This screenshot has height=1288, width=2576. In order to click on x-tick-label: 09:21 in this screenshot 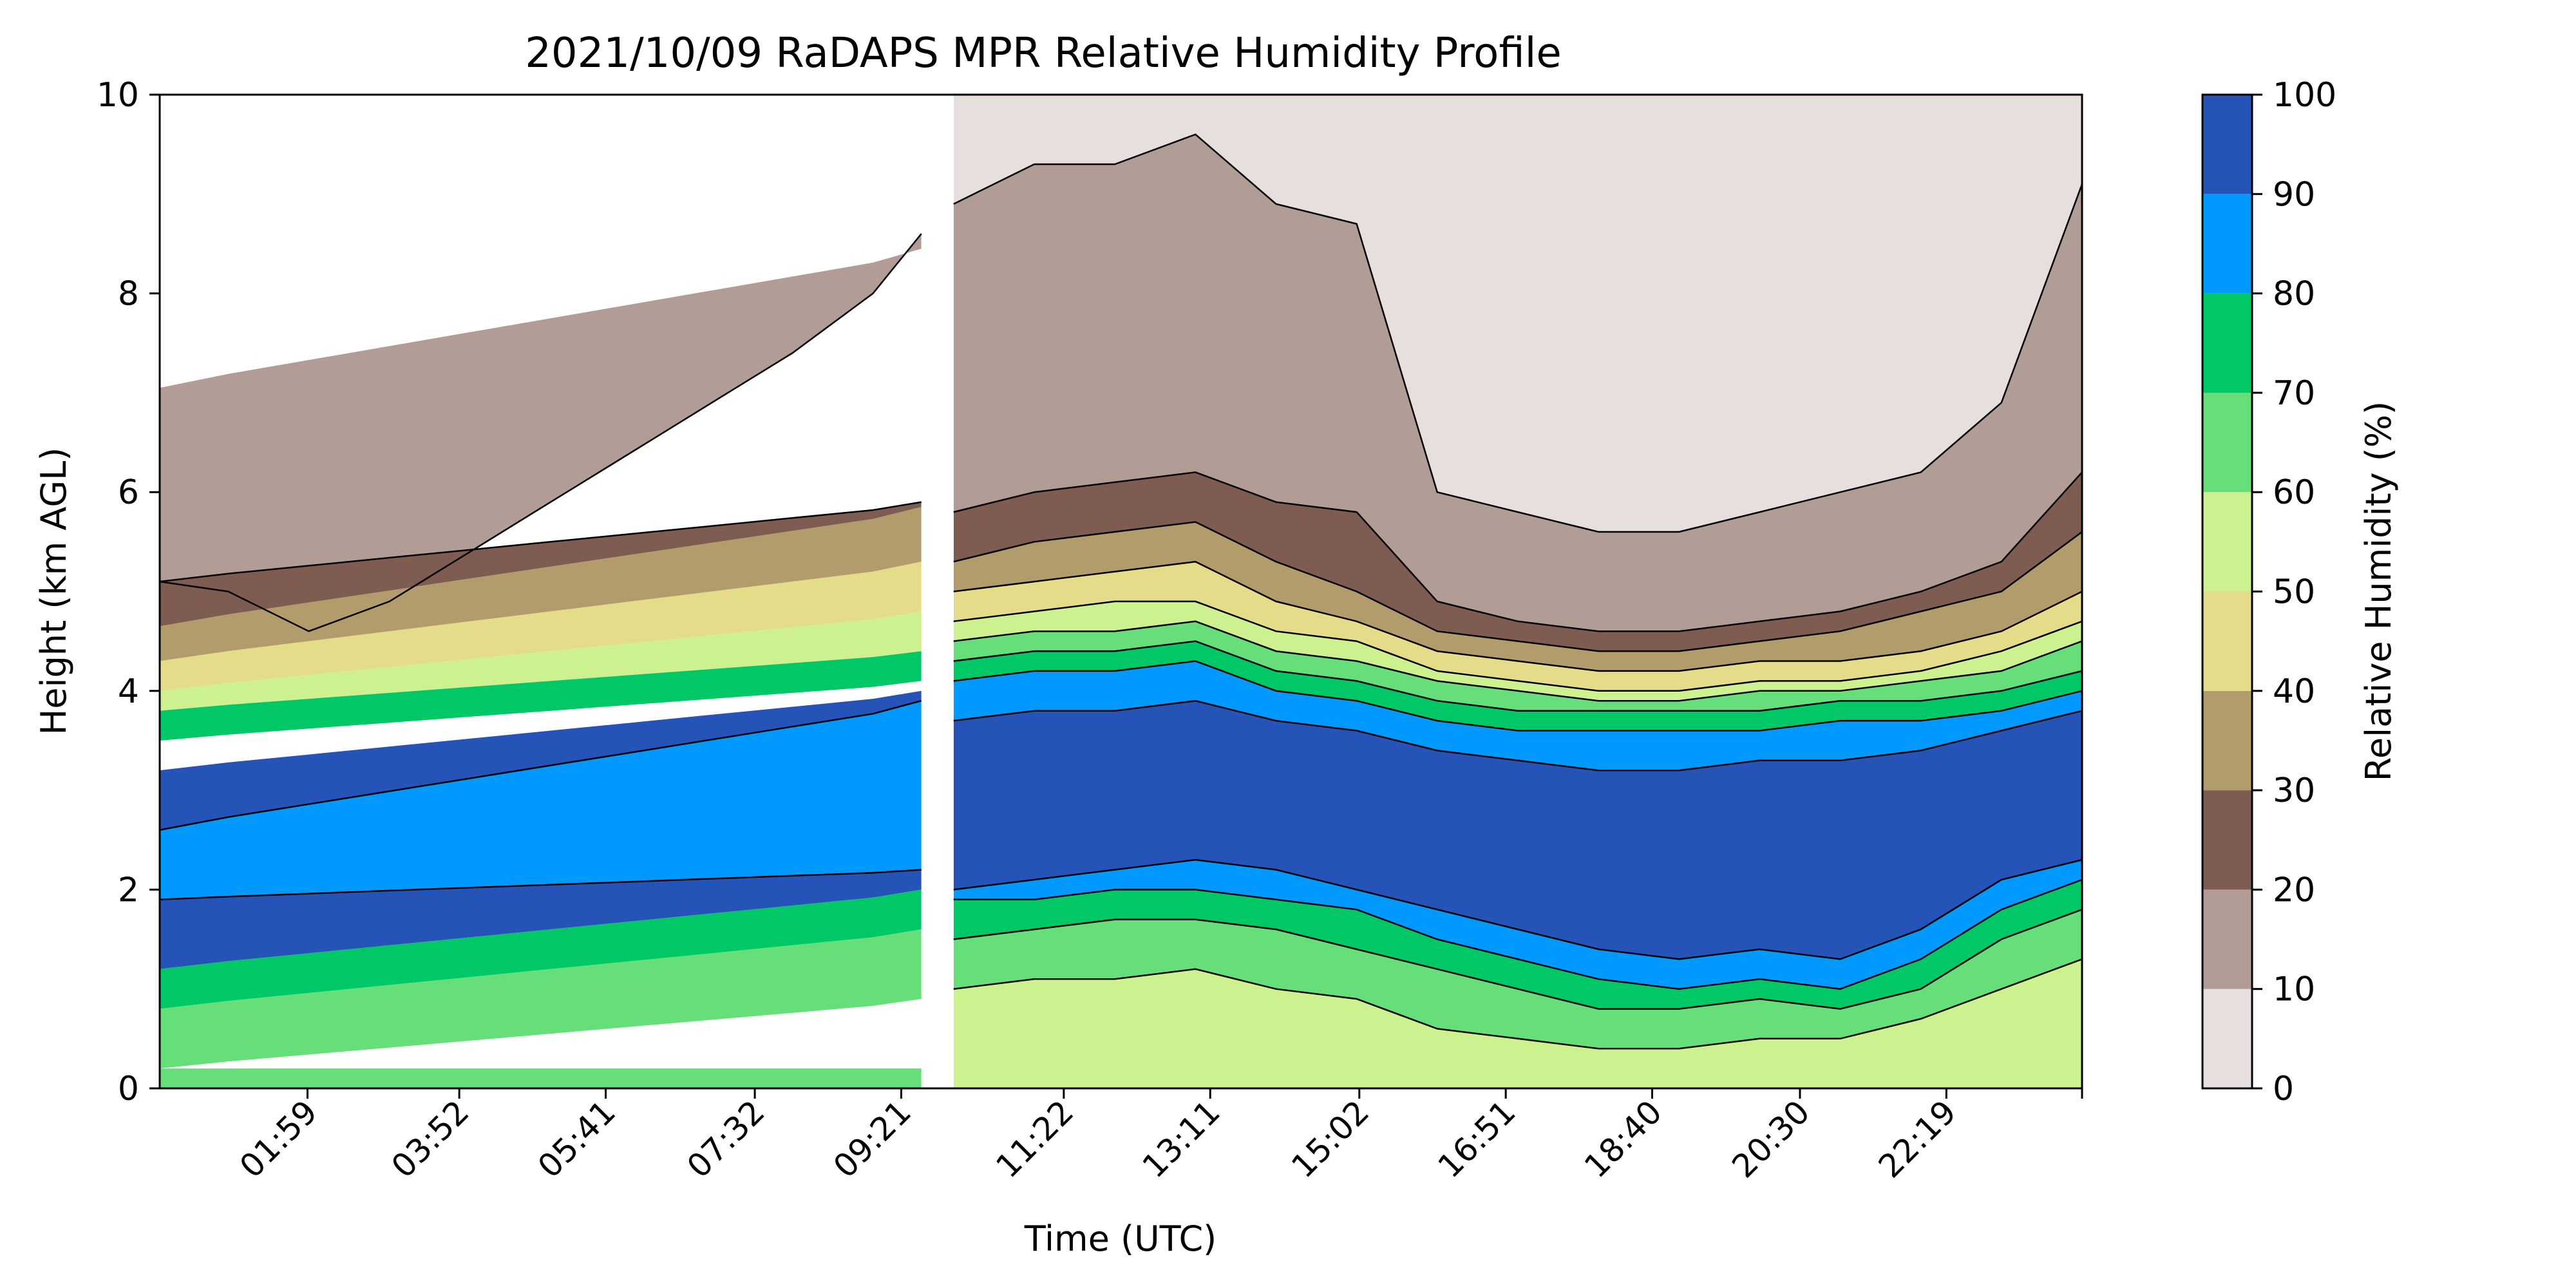, I will do `click(872, 1139)`.